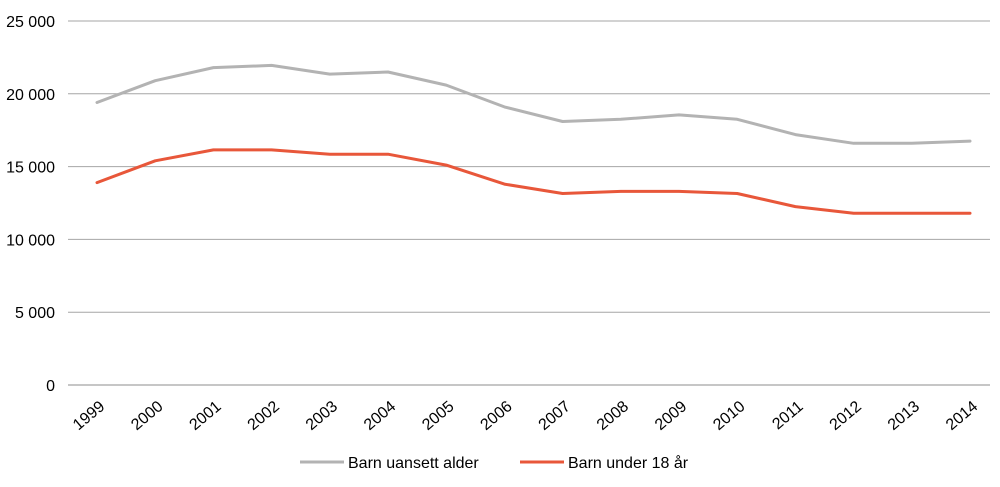  What do you see at coordinates (413, 463) in the screenshot?
I see `legend-label: Barn uansett alder` at bounding box center [413, 463].